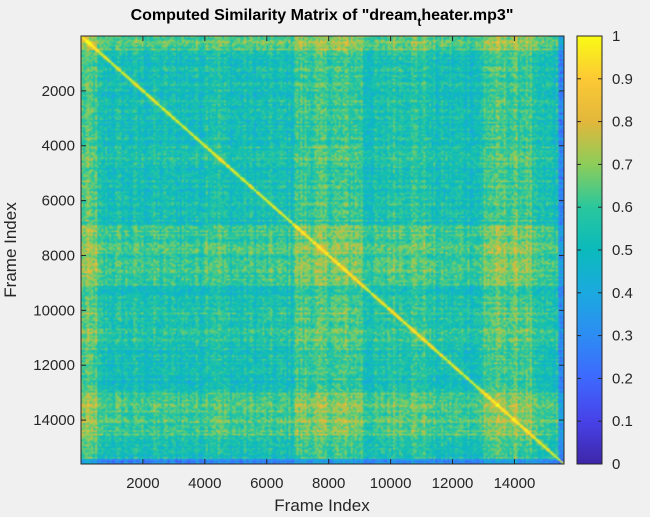 This screenshot has height=517, width=650. I want to click on colorbar-tick-label: 0.4, so click(622, 293).